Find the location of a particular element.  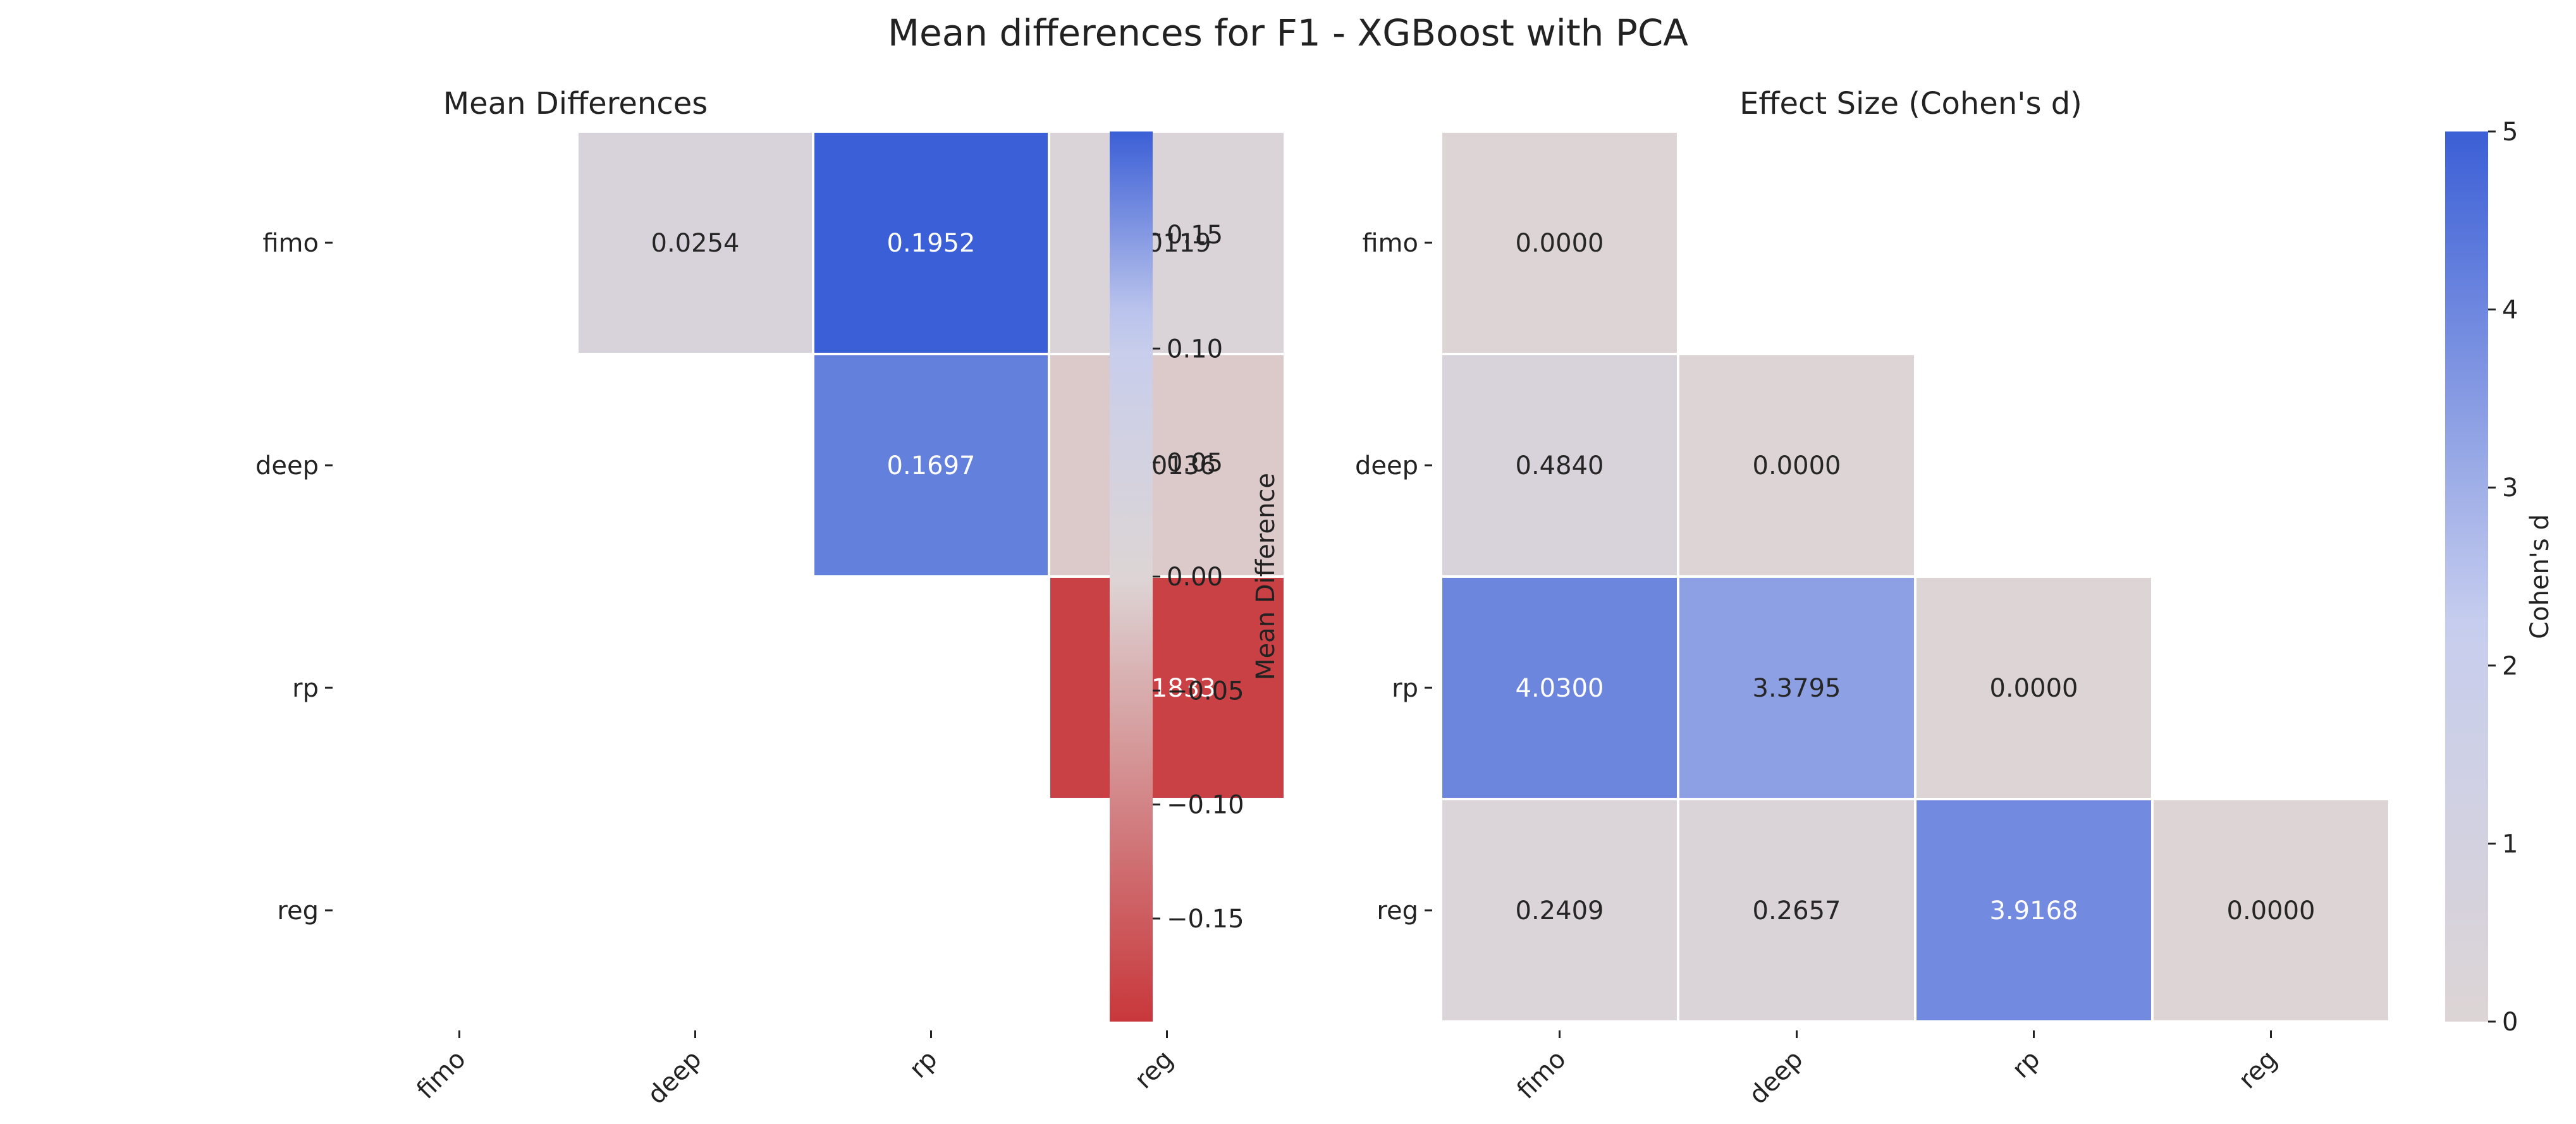

mean-differences-x-axis: fimo deep rp reg is located at coordinates (795, 1070).